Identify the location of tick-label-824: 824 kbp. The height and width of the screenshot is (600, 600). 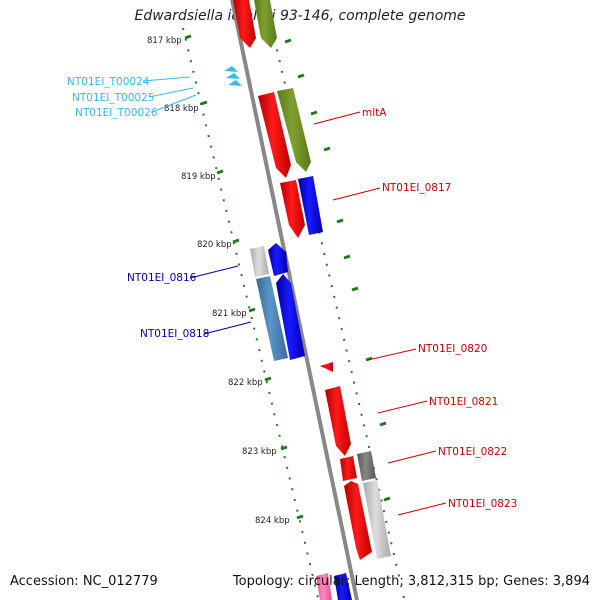
(272, 521).